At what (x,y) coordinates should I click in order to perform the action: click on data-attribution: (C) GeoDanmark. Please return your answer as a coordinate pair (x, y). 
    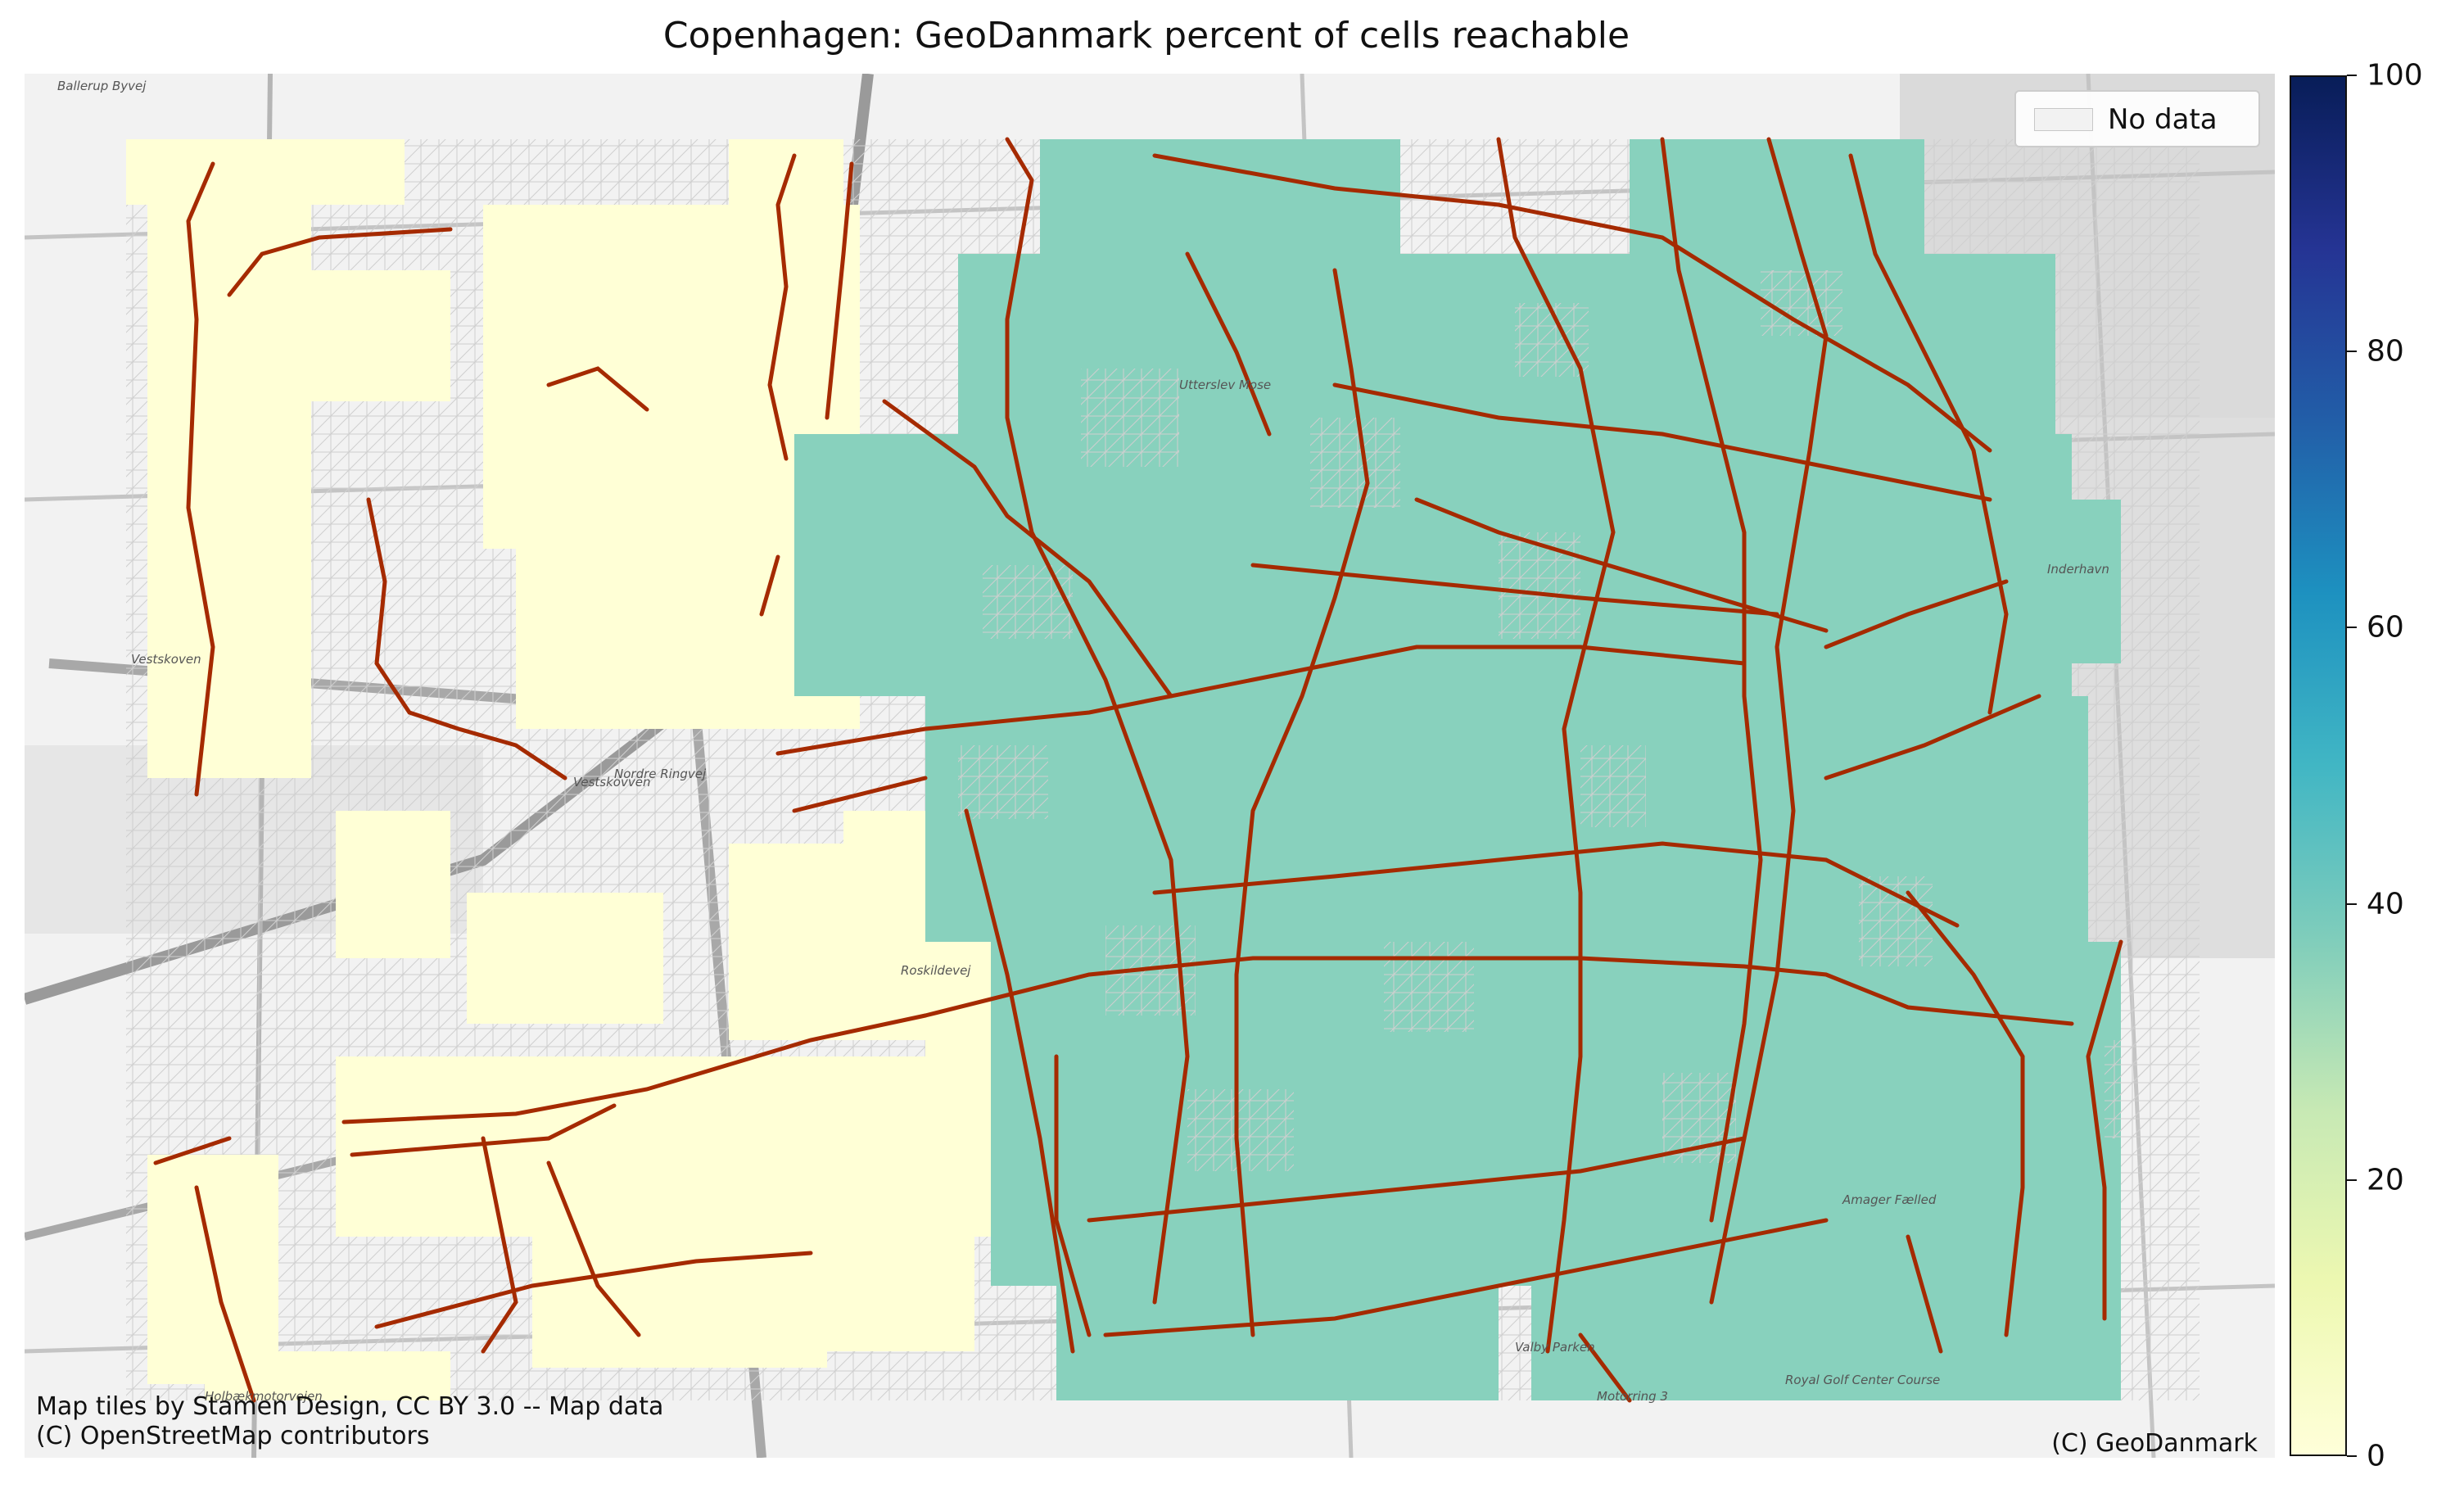
    Looking at the image, I should click on (2154, 1443).